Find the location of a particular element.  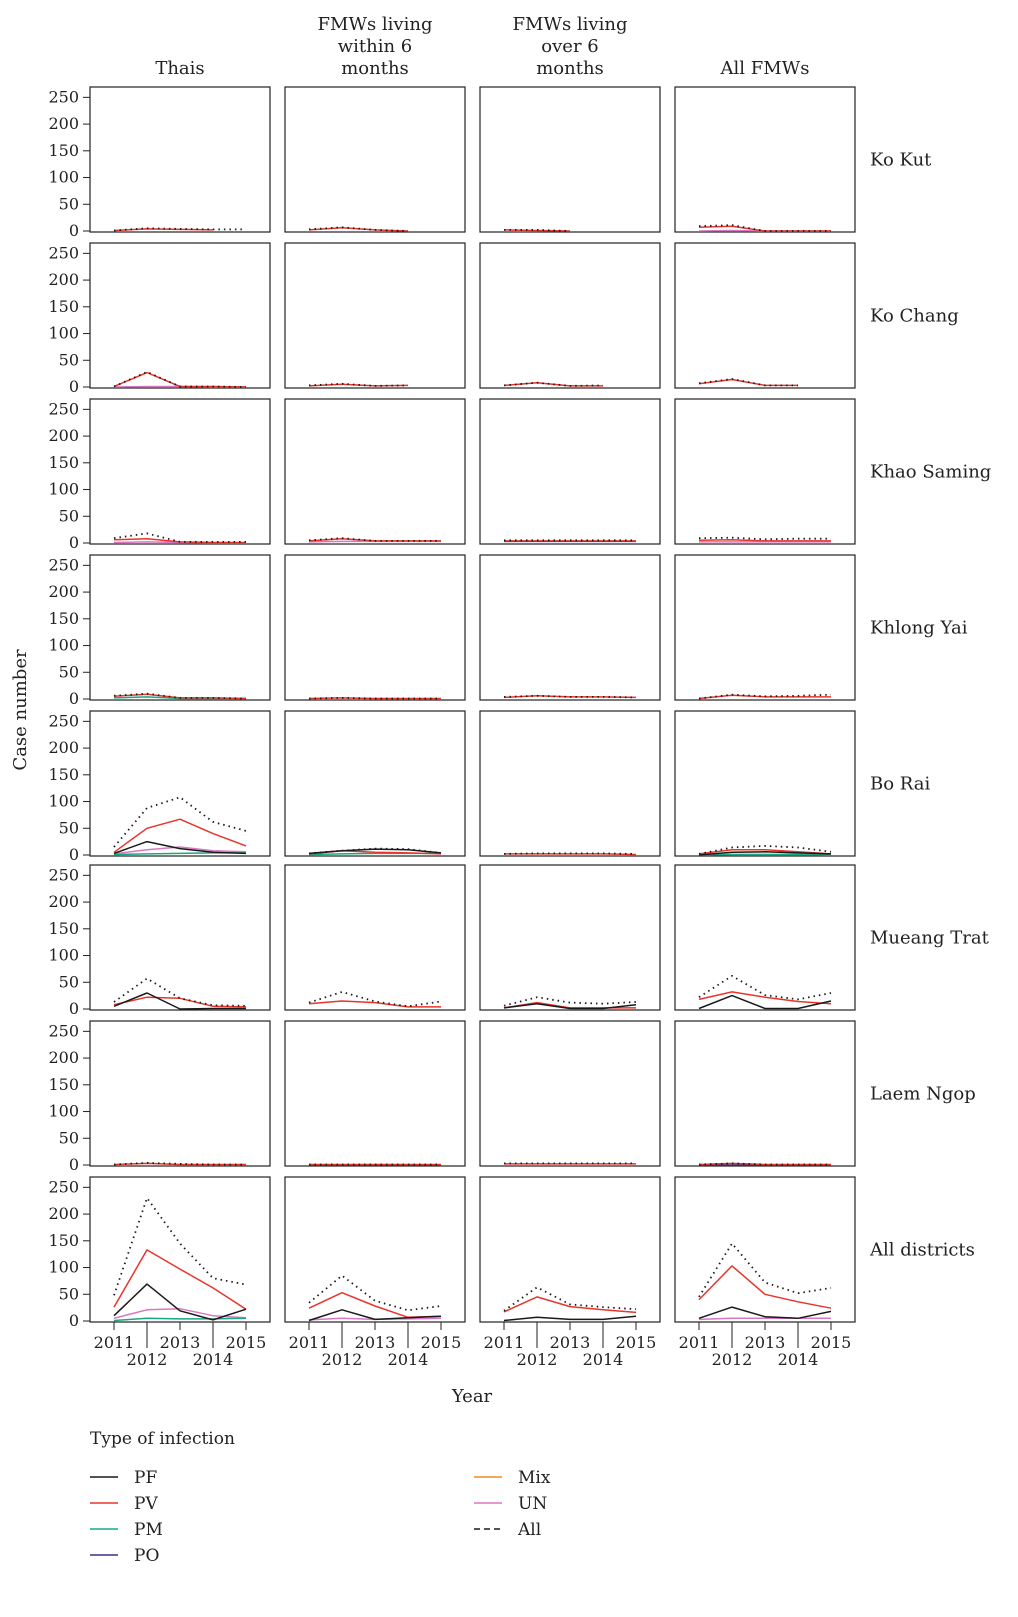

row-label: Khlong Yai is located at coordinates (919, 628).